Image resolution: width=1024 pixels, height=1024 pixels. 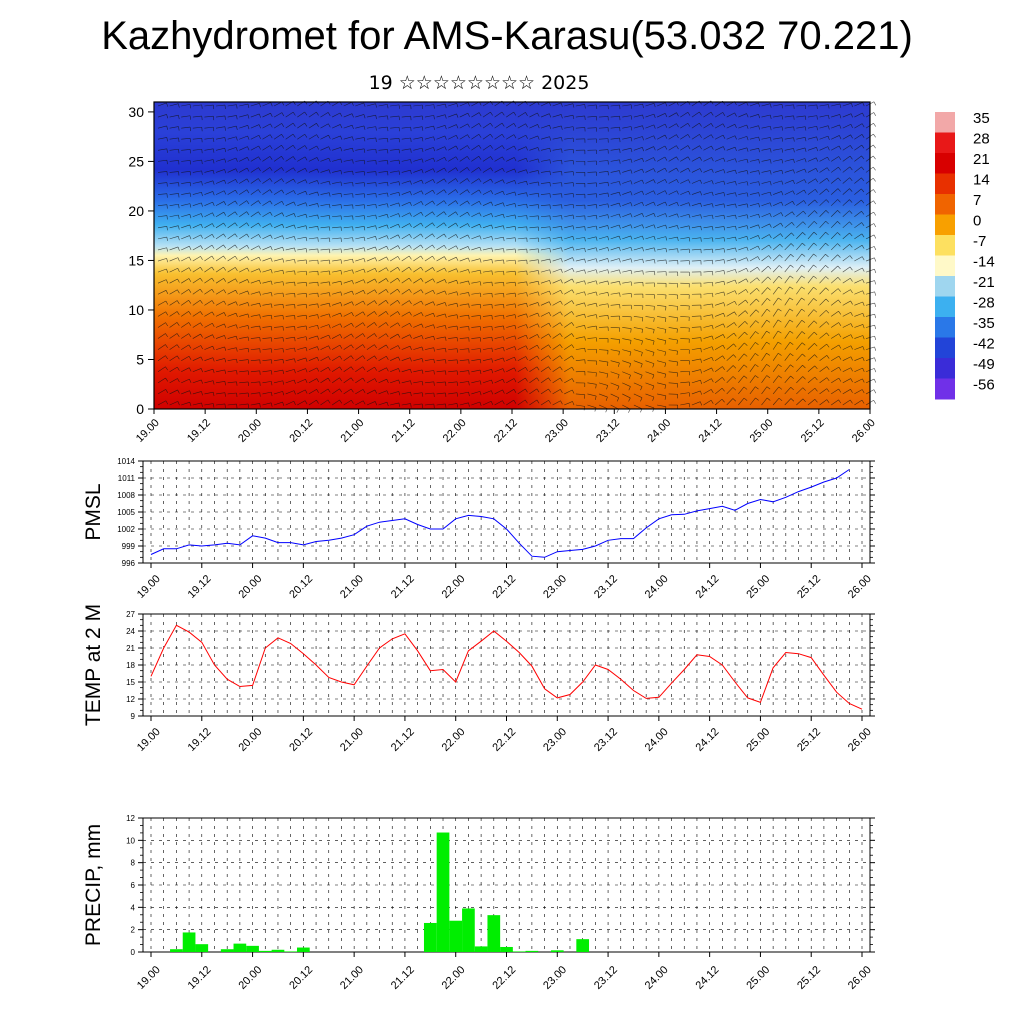 I want to click on x-tick-label: 21.00, so click(x=352, y=978).